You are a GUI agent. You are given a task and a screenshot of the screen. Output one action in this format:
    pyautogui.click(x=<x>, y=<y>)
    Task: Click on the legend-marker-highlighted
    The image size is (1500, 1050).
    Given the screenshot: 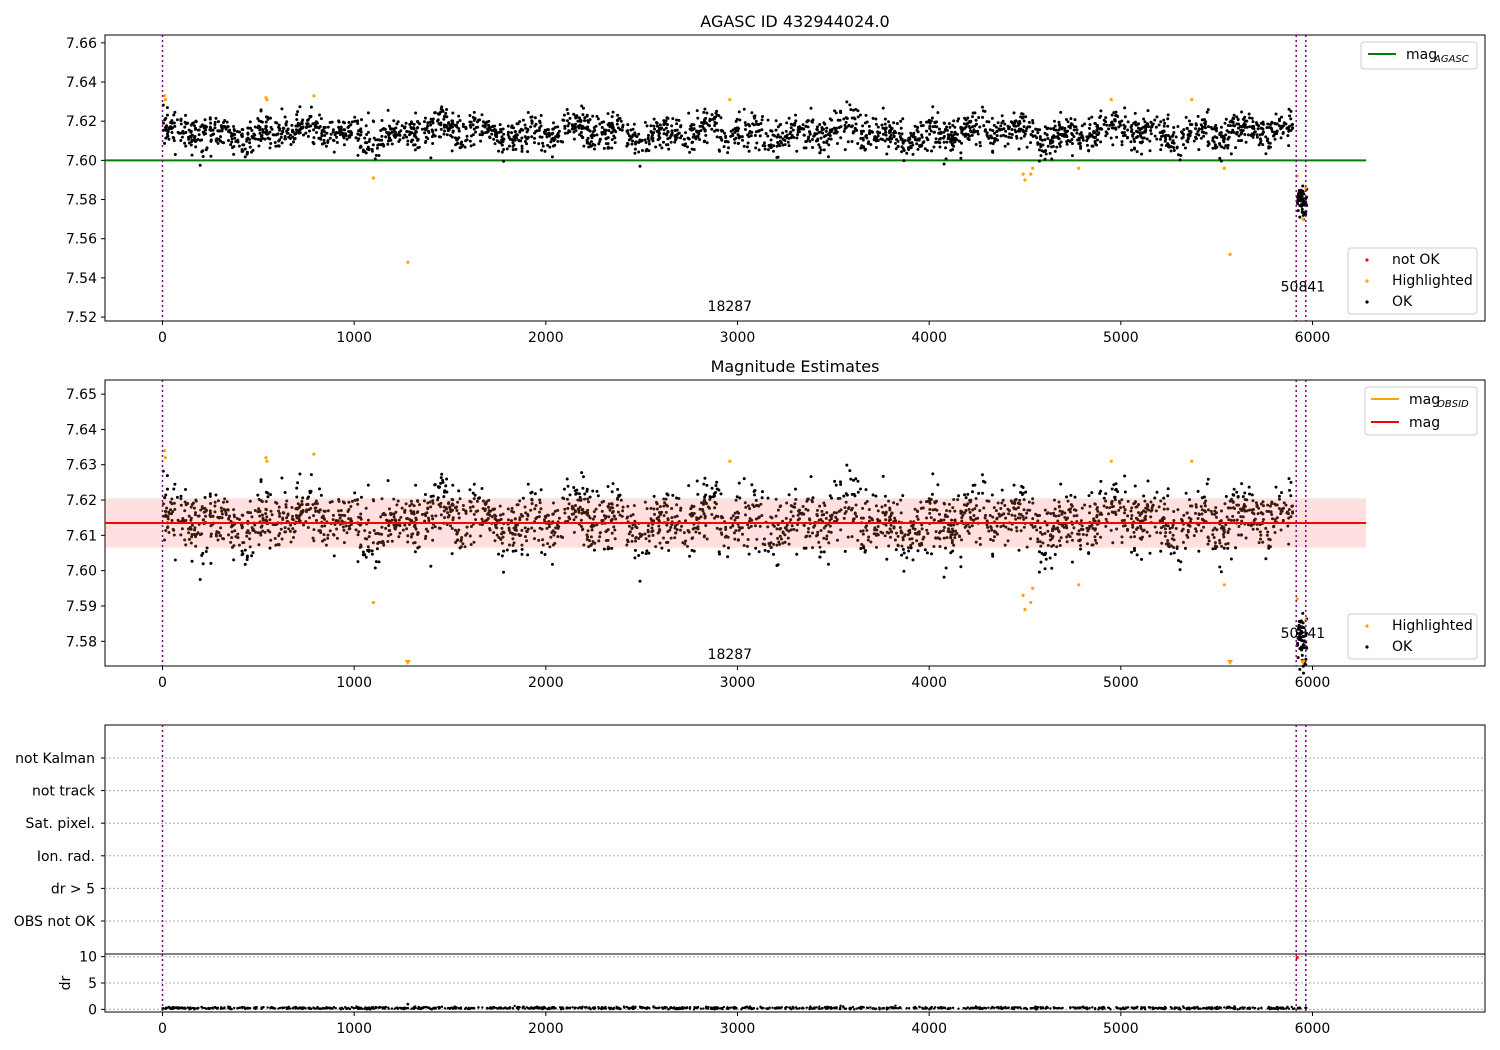 What is the action you would take?
    pyautogui.click(x=1367, y=281)
    